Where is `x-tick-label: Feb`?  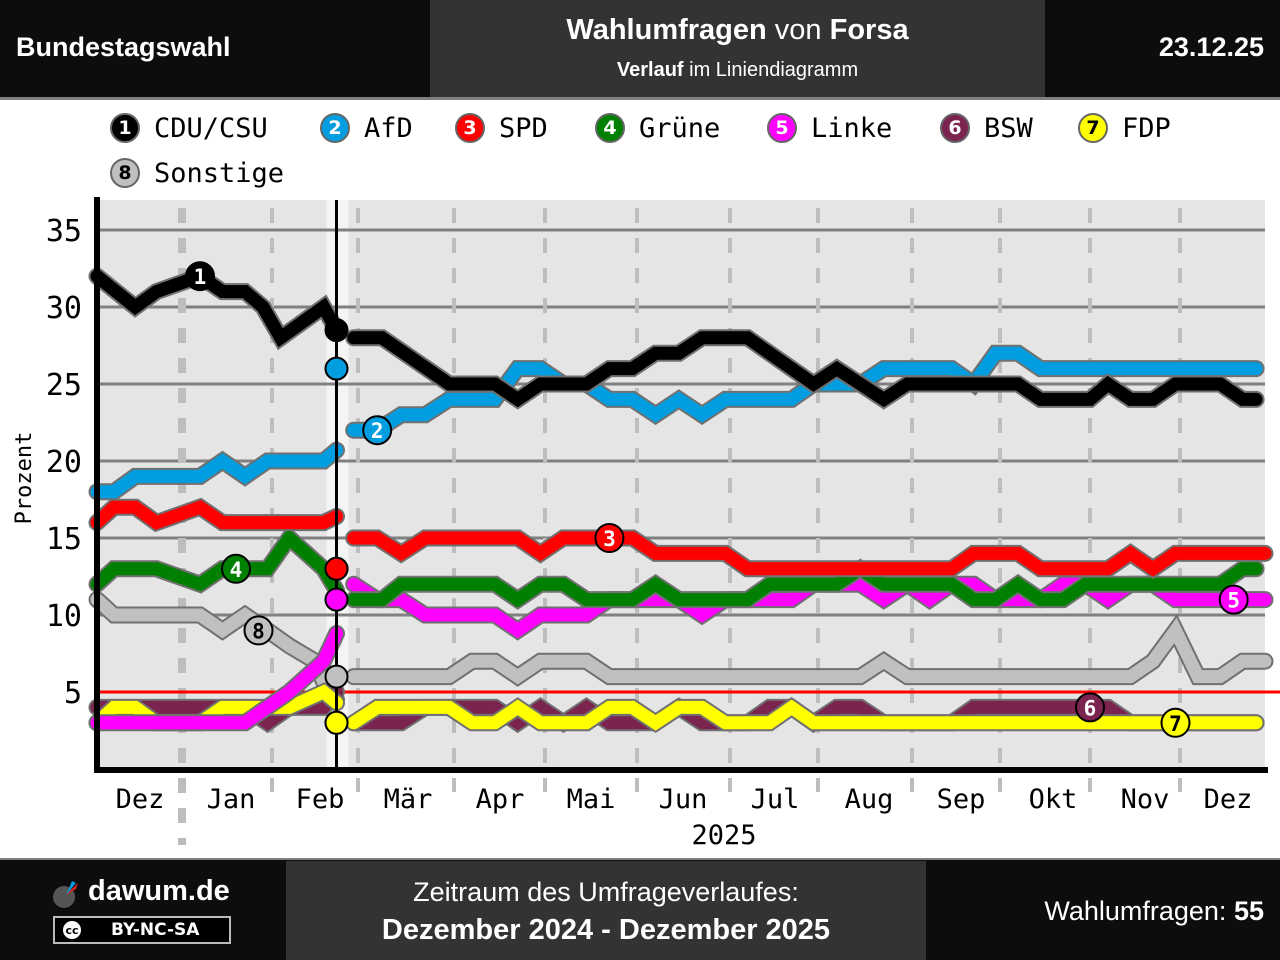
x-tick-label: Feb is located at coordinates (320, 799).